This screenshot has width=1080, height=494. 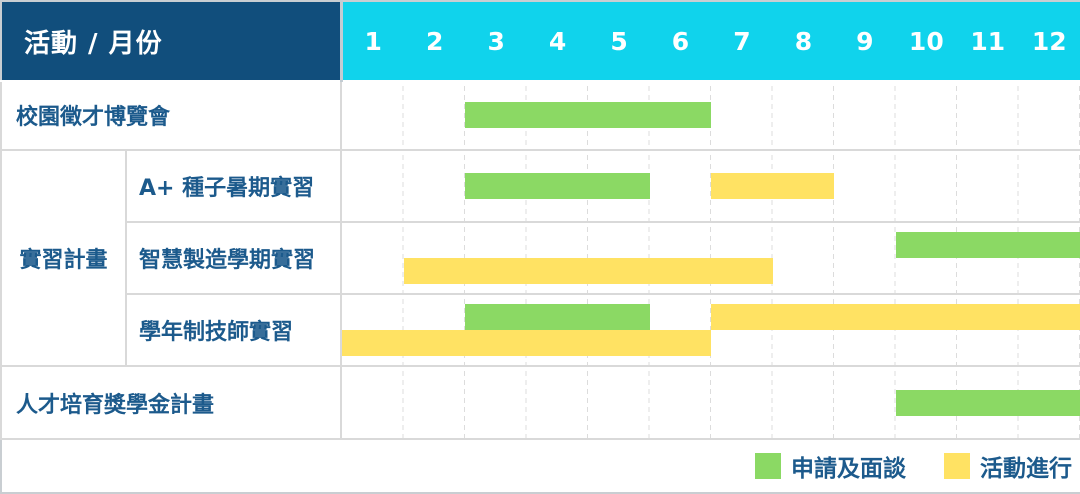 I want to click on month-label-5: 5, so click(x=619, y=41).